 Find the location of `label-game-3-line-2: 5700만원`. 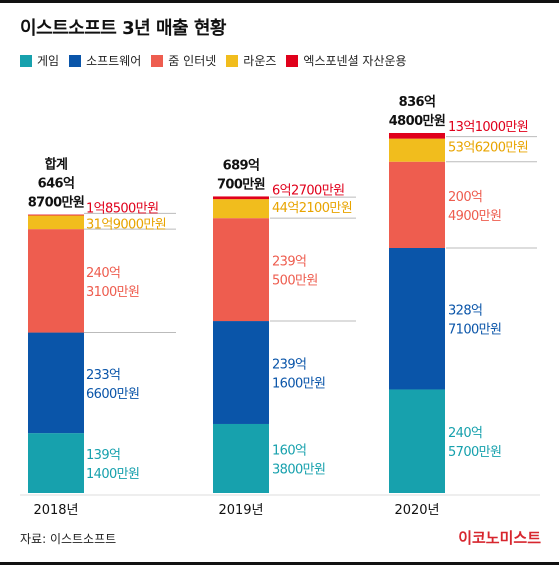

label-game-3-line-2: 5700만원 is located at coordinates (474, 452).